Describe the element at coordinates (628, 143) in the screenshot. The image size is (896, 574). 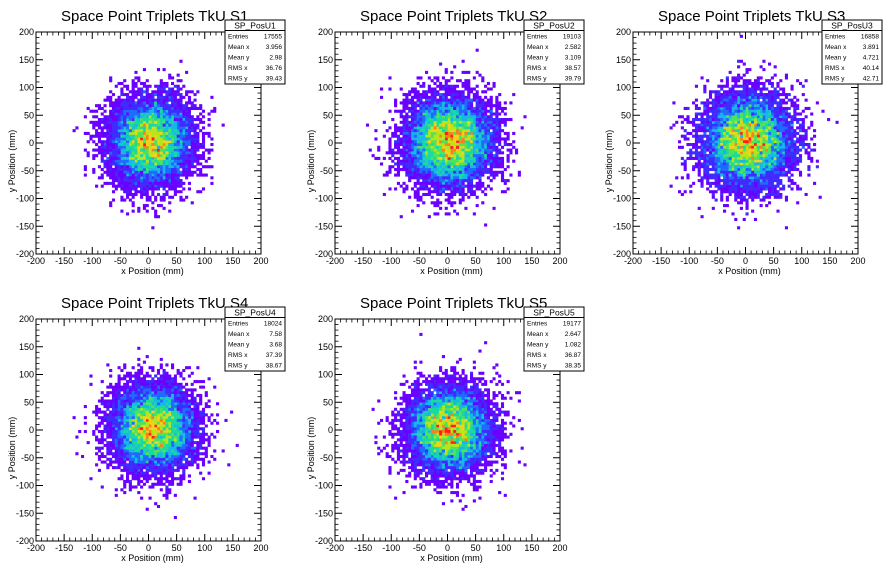
I see `y-tick-label: 0` at that location.